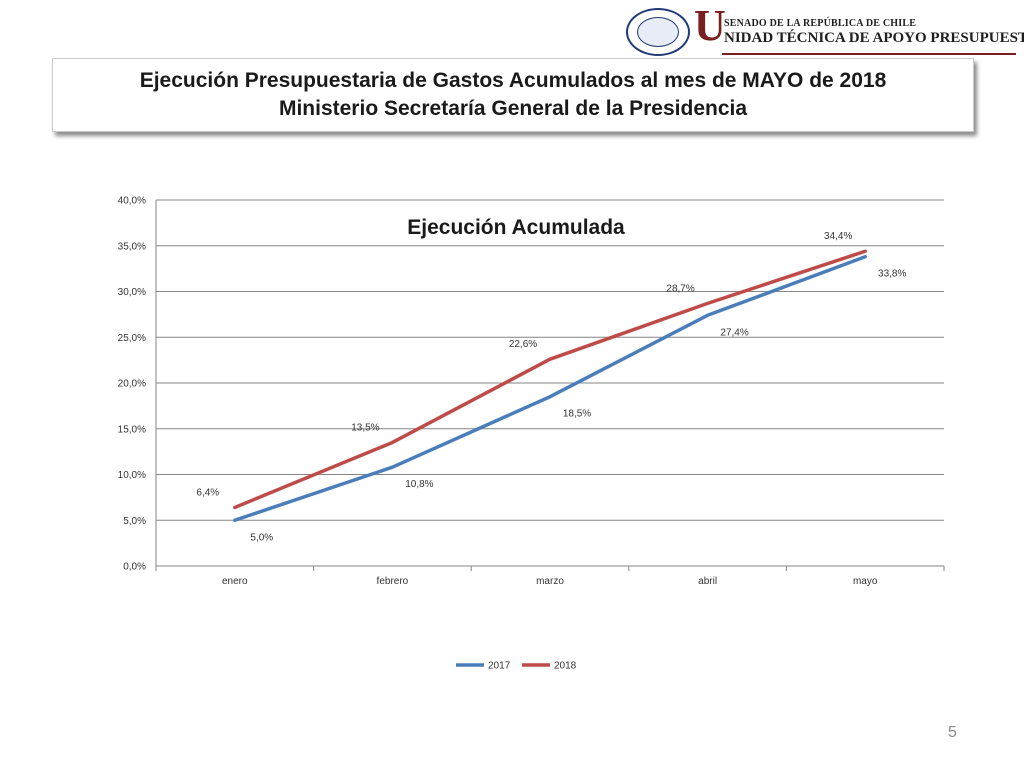 This screenshot has height=768, width=1024. I want to click on y-tick-label: 10,0%, so click(132, 475).